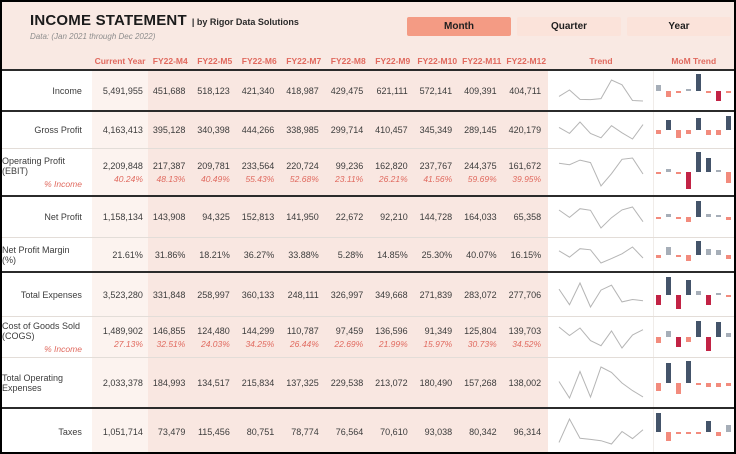  I want to click on month-cell: 420,179, so click(526, 130).